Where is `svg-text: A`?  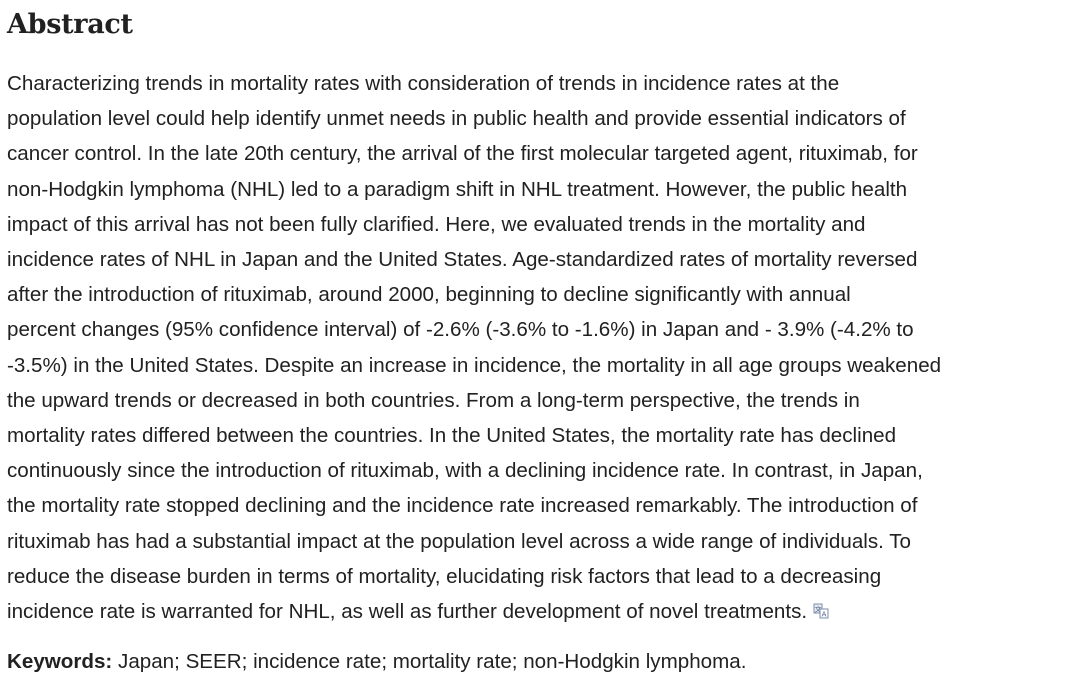
svg-text: A is located at coordinates (824, 615).